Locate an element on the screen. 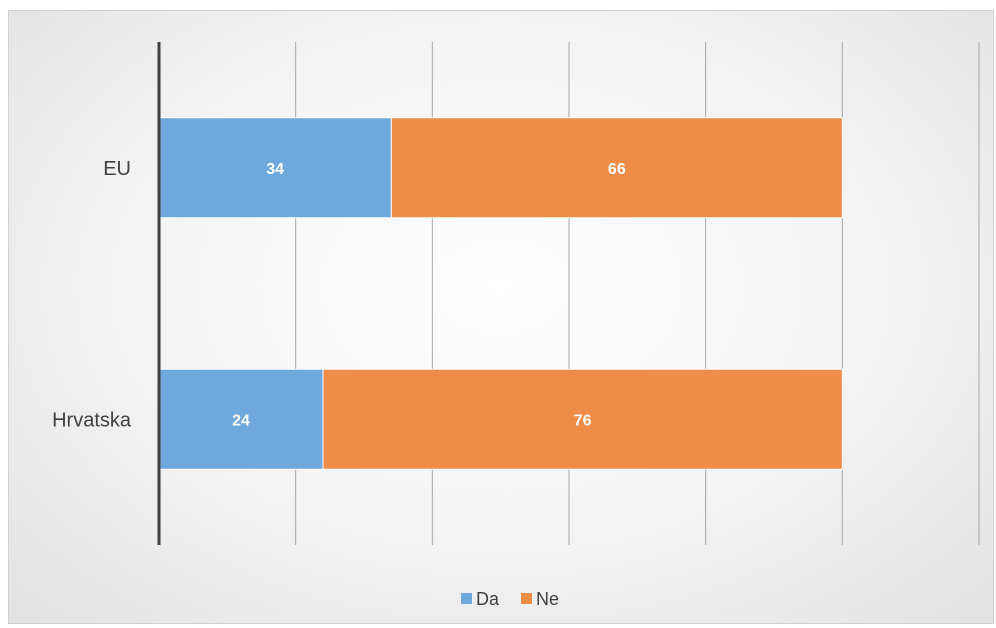 Image resolution: width=996 pixels, height=628 pixels. legend-swatch-ne is located at coordinates (526, 598).